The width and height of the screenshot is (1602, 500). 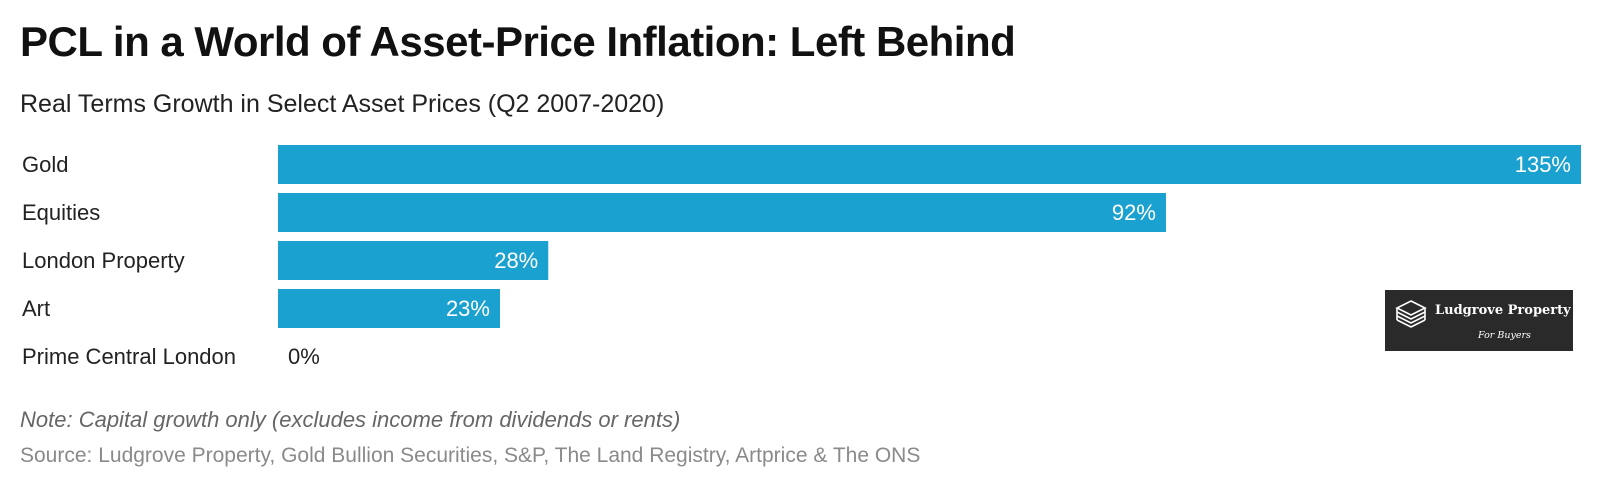 What do you see at coordinates (468, 308) in the screenshot?
I see `value-label: 23%` at bounding box center [468, 308].